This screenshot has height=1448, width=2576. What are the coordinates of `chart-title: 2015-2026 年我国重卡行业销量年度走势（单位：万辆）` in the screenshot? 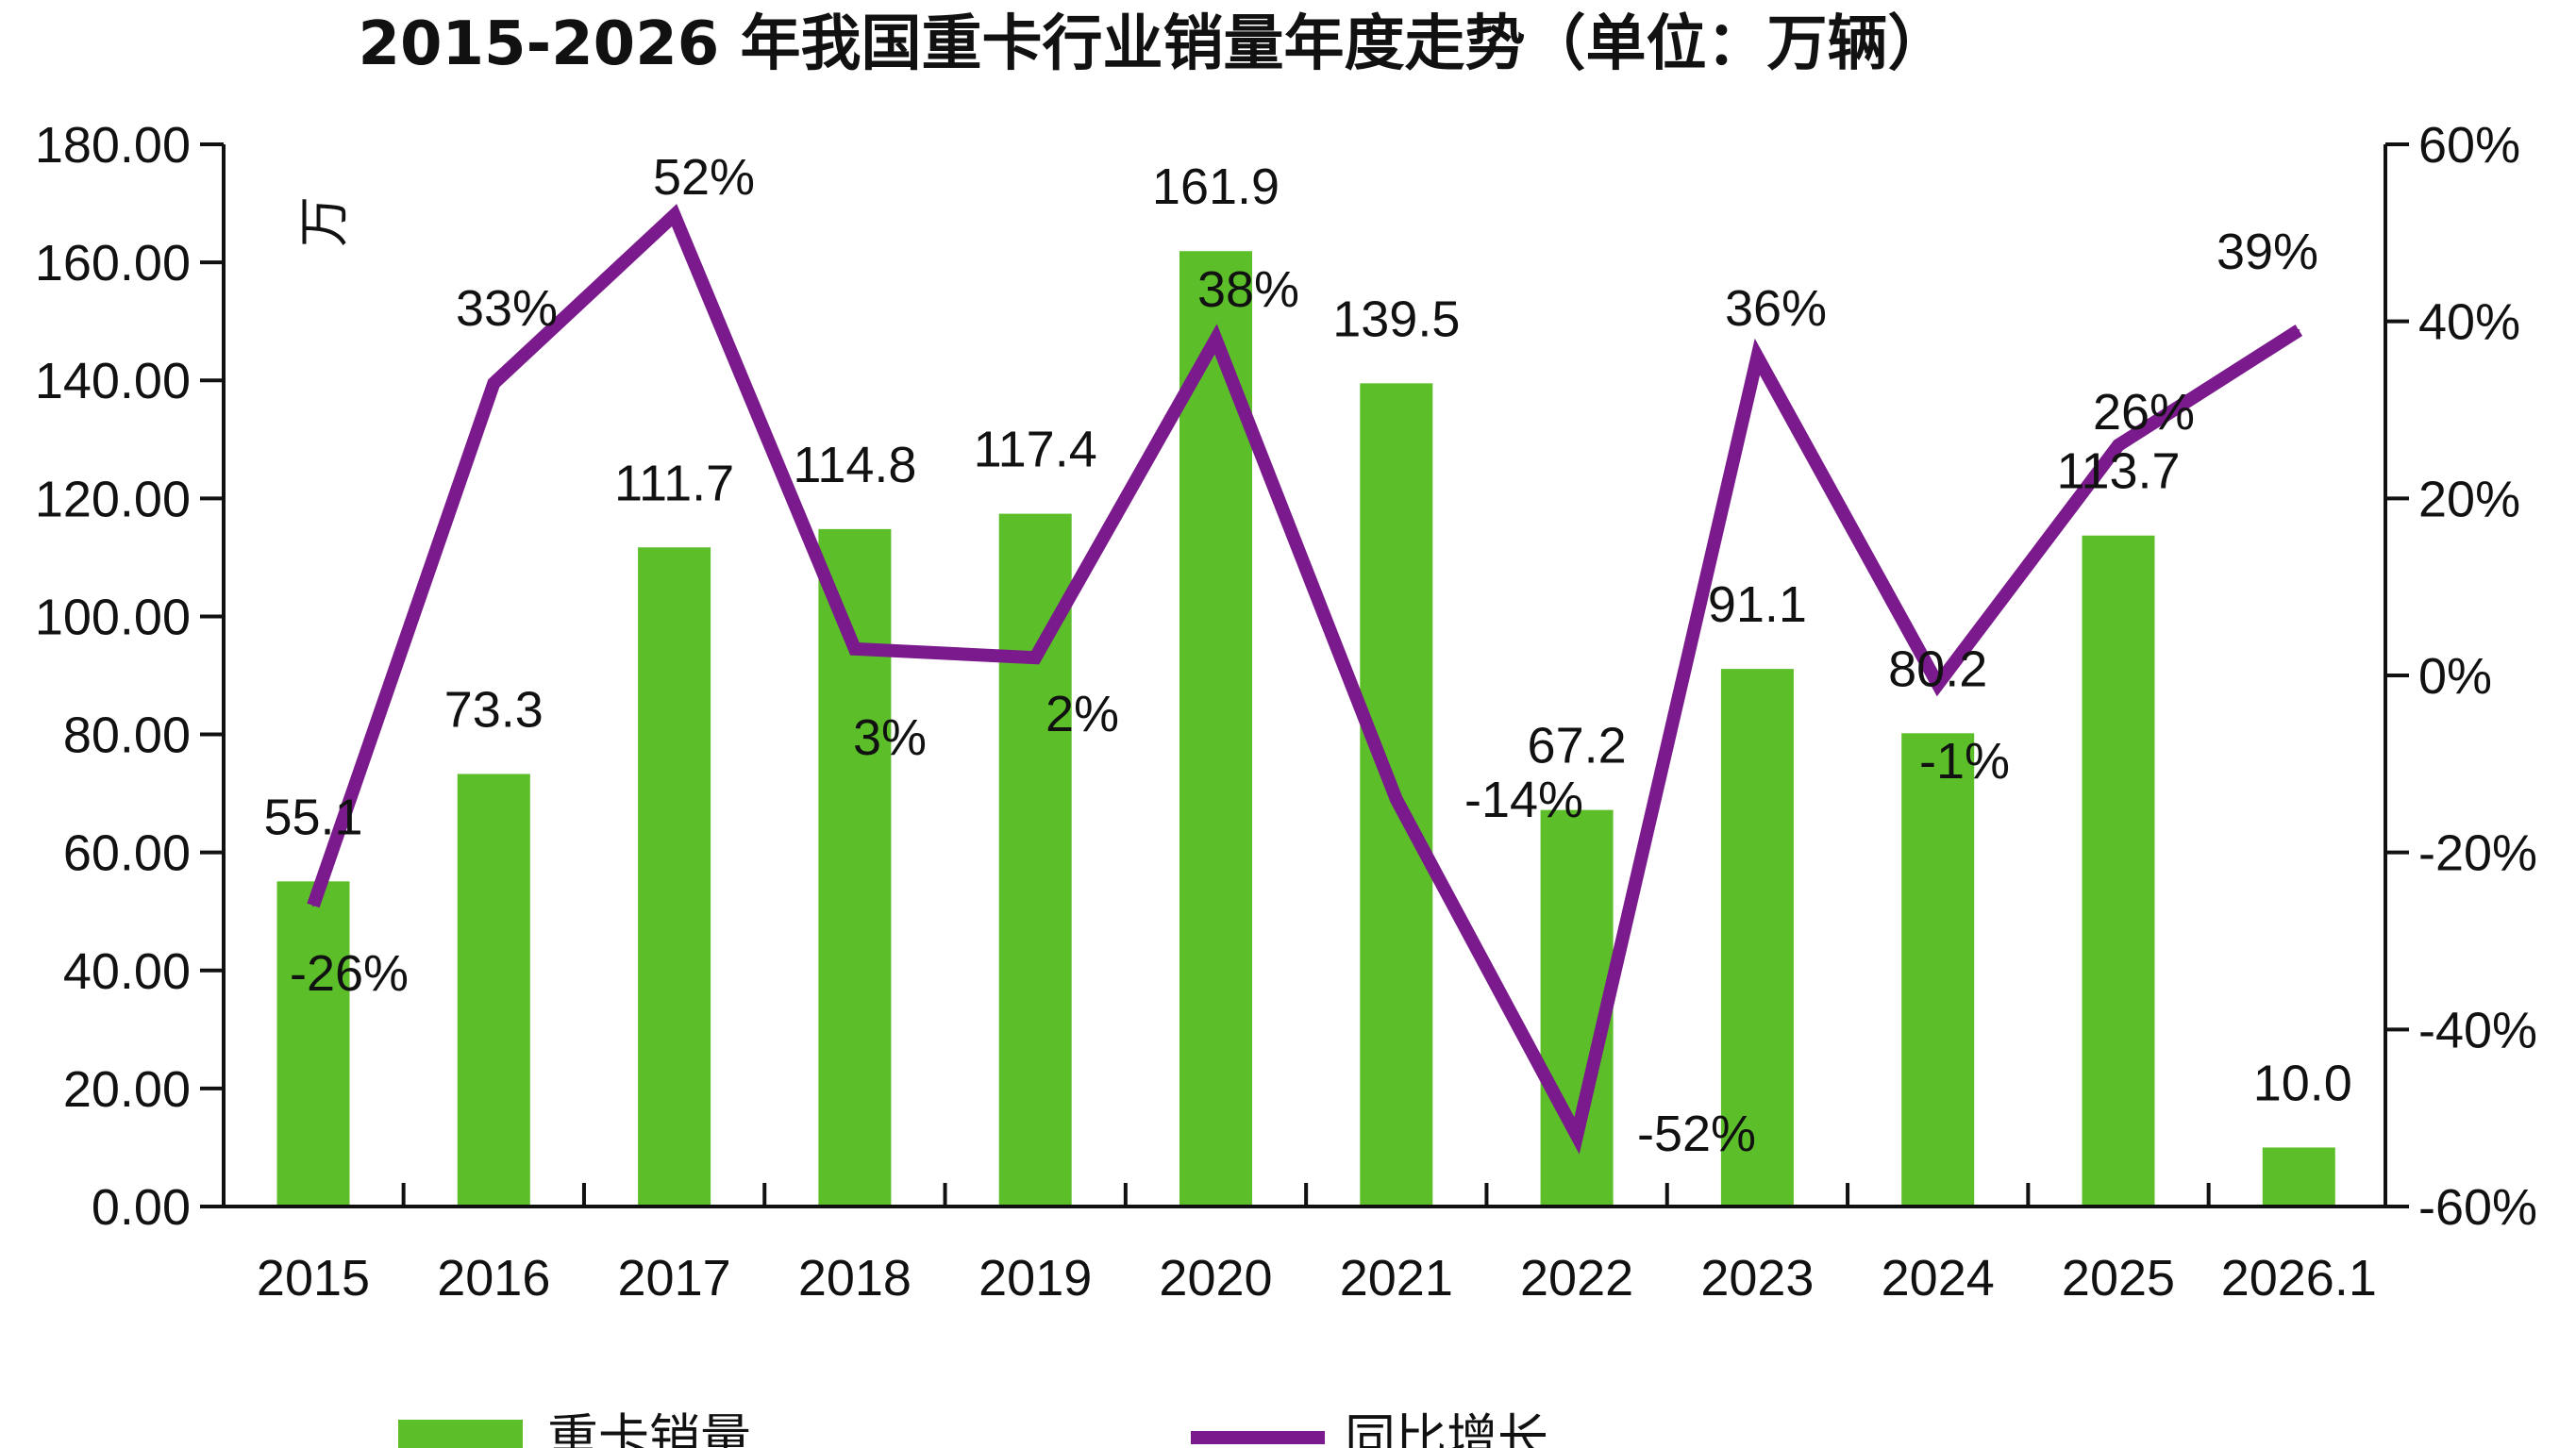 It's located at (1153, 44).